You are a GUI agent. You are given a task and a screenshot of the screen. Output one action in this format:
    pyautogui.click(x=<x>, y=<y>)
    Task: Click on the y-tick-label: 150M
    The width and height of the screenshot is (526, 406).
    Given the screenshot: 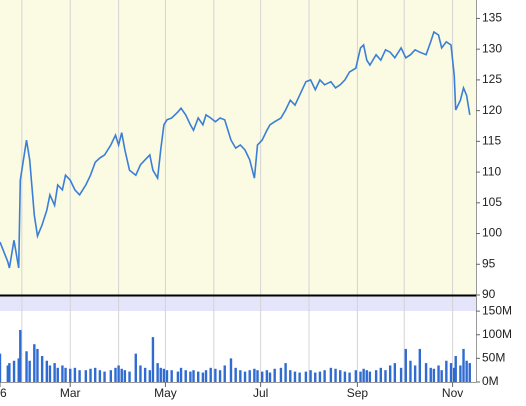 What is the action you would take?
    pyautogui.click(x=497, y=310)
    